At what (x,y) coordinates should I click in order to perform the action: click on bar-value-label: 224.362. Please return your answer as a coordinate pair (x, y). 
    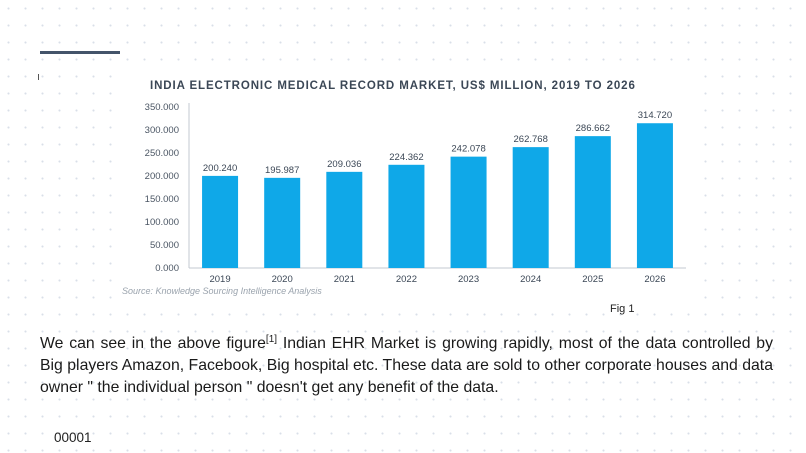
    Looking at the image, I should click on (406, 157).